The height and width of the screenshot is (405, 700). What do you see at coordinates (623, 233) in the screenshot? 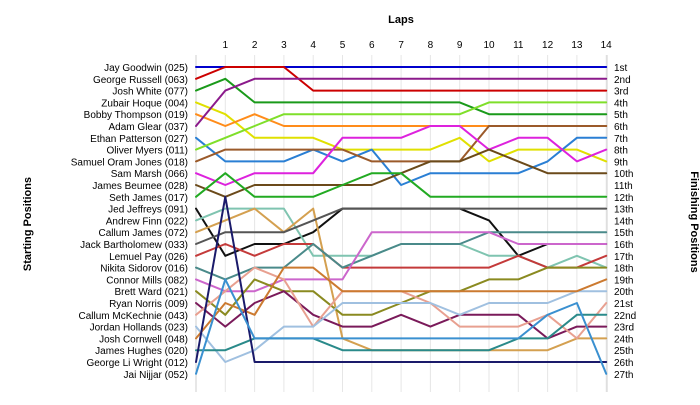
I see `finishing-position-label: 15th` at bounding box center [623, 233].